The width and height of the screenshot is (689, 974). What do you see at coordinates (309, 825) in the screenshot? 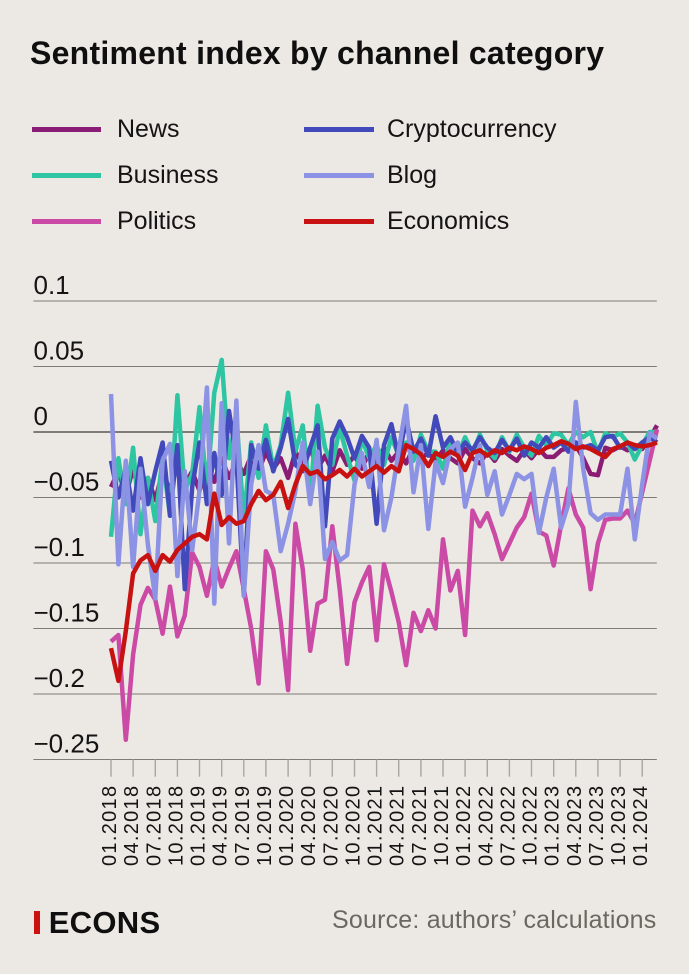
I see `svg-text: 04.2020` at bounding box center [309, 825].